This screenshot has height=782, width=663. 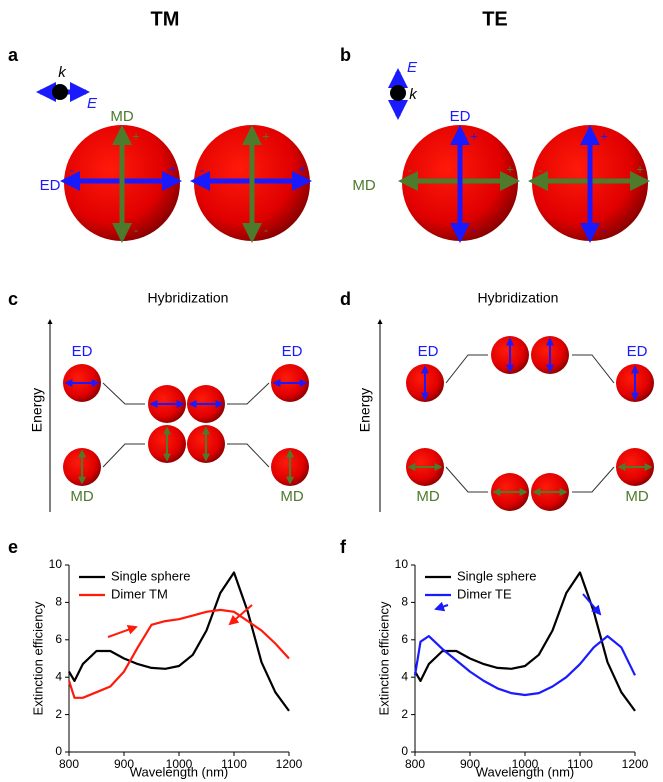 I want to click on column-header: TE, so click(x=495, y=19).